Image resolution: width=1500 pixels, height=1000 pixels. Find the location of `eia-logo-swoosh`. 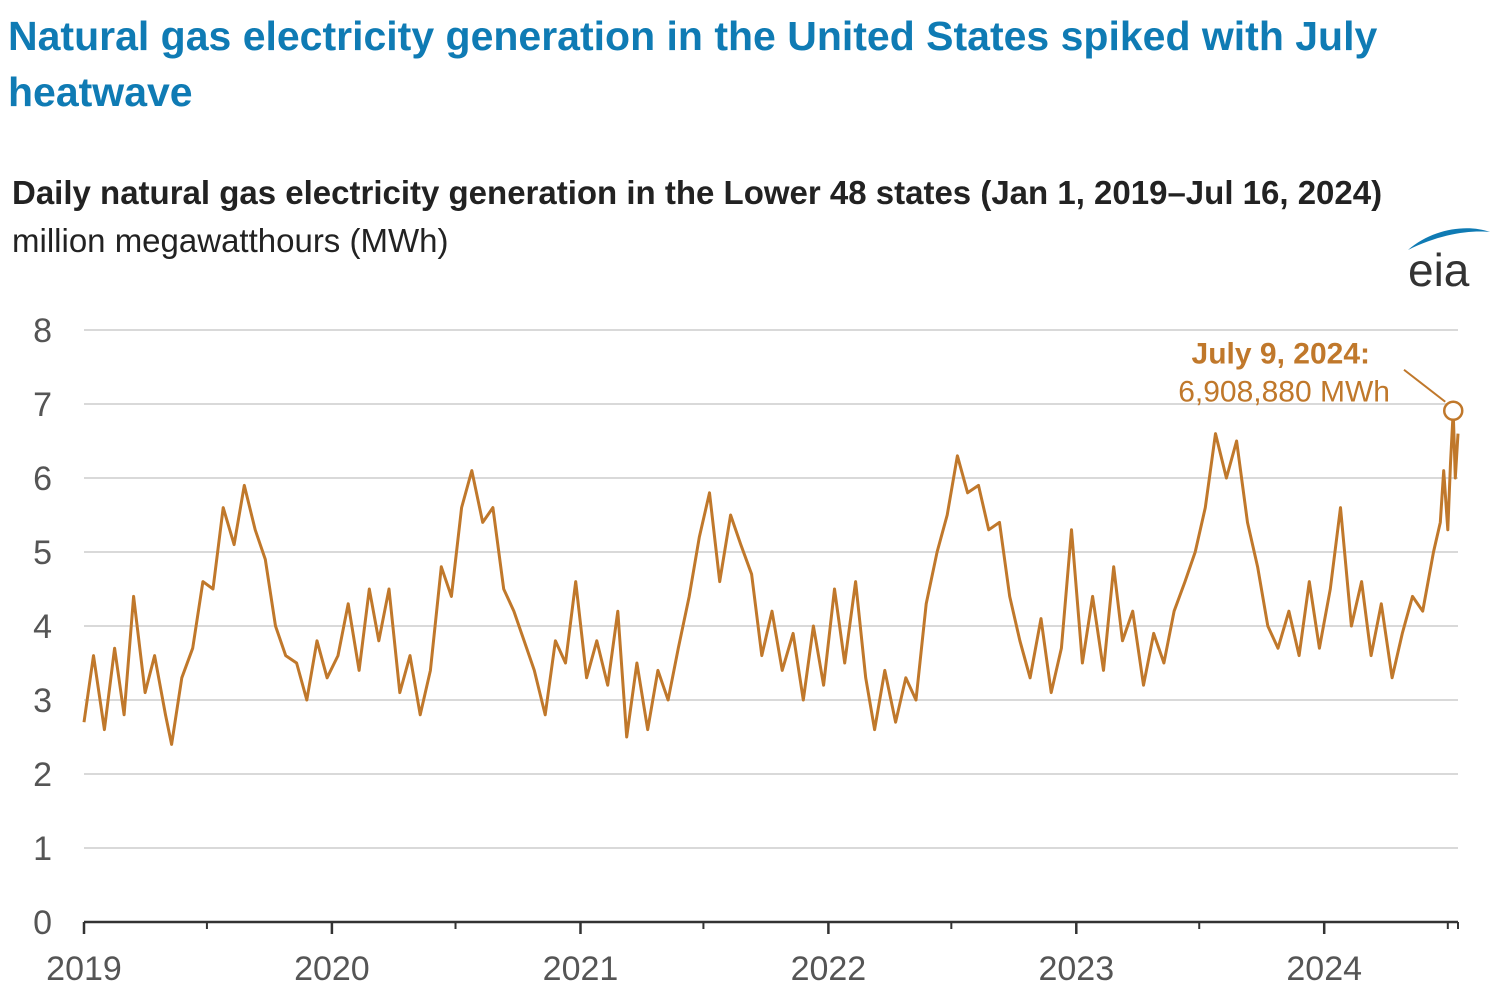

eia-logo-swoosh is located at coordinates (1449, 239).